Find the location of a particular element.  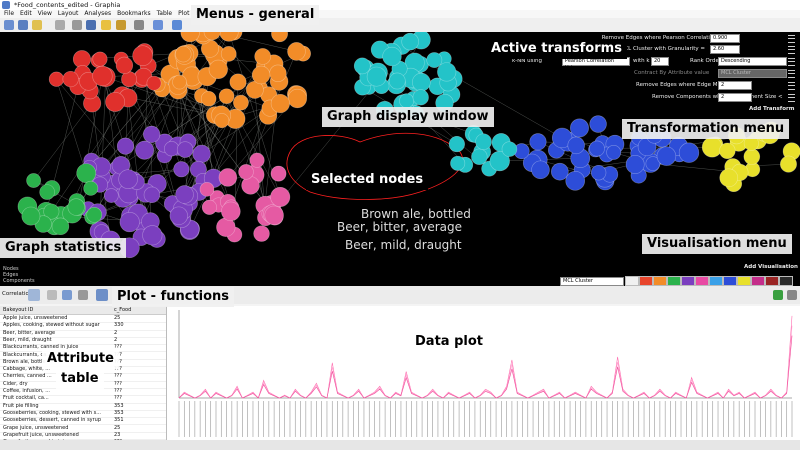

add-visualisation-button: Add Visualisation is located at coordinates (771, 267).